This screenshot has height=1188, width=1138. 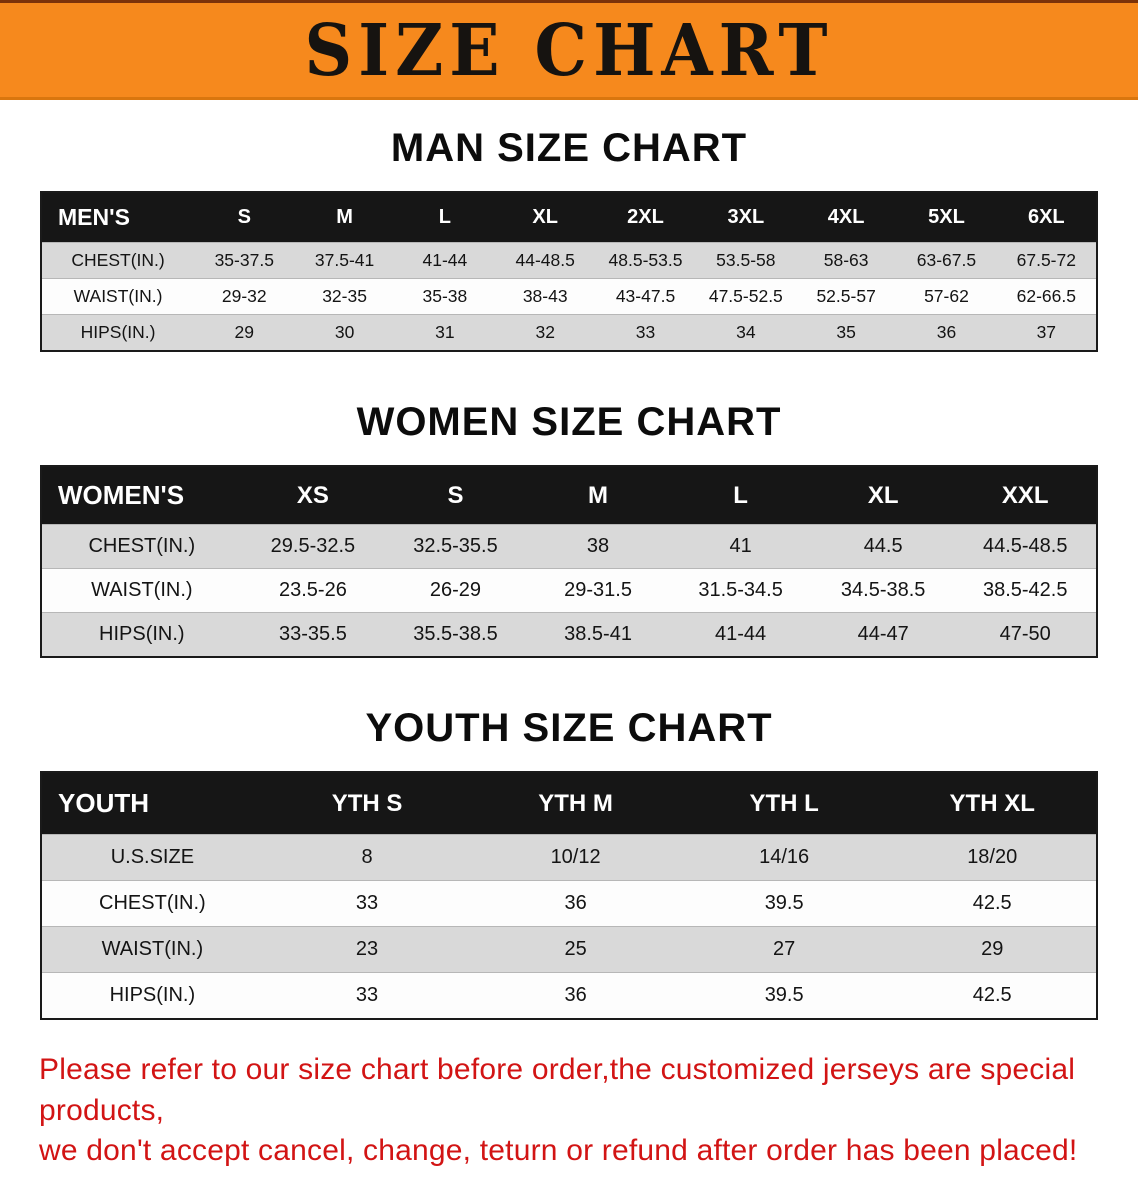 What do you see at coordinates (103, 803) in the screenshot?
I see `table-title-cell: YOUTH` at bounding box center [103, 803].